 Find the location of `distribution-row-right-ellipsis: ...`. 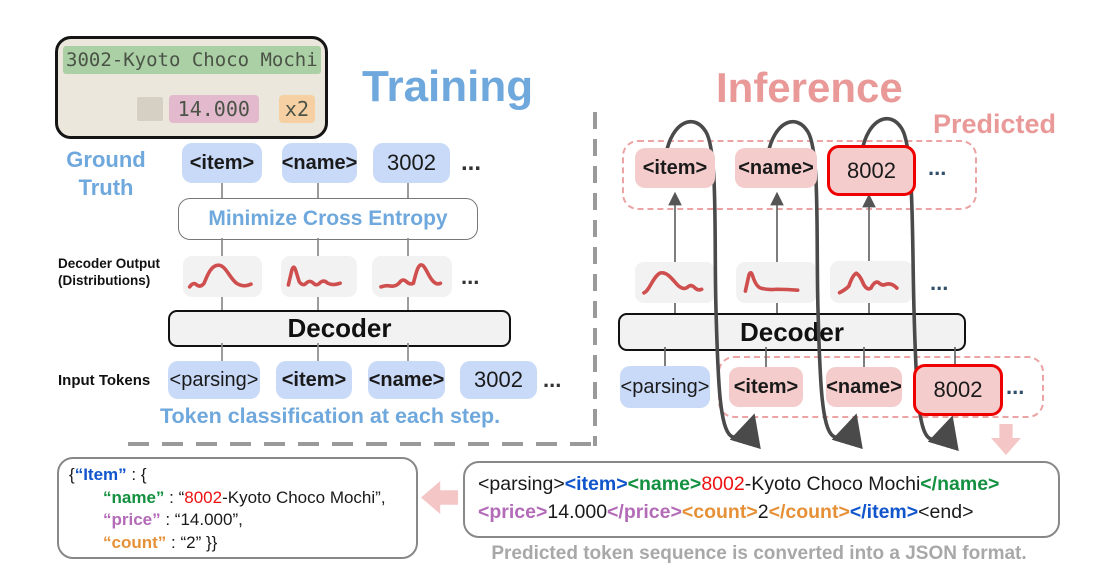

distribution-row-right-ellipsis: ... is located at coordinates (939, 282).